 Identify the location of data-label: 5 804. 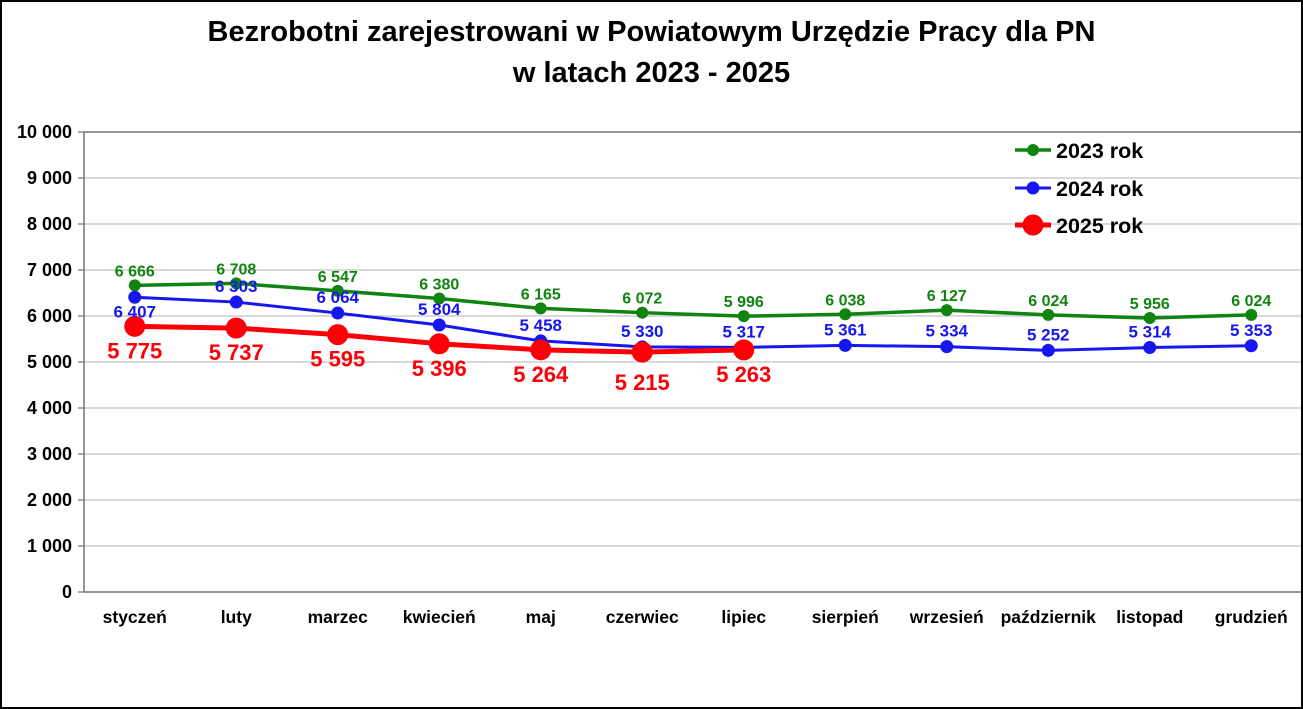
(439, 309).